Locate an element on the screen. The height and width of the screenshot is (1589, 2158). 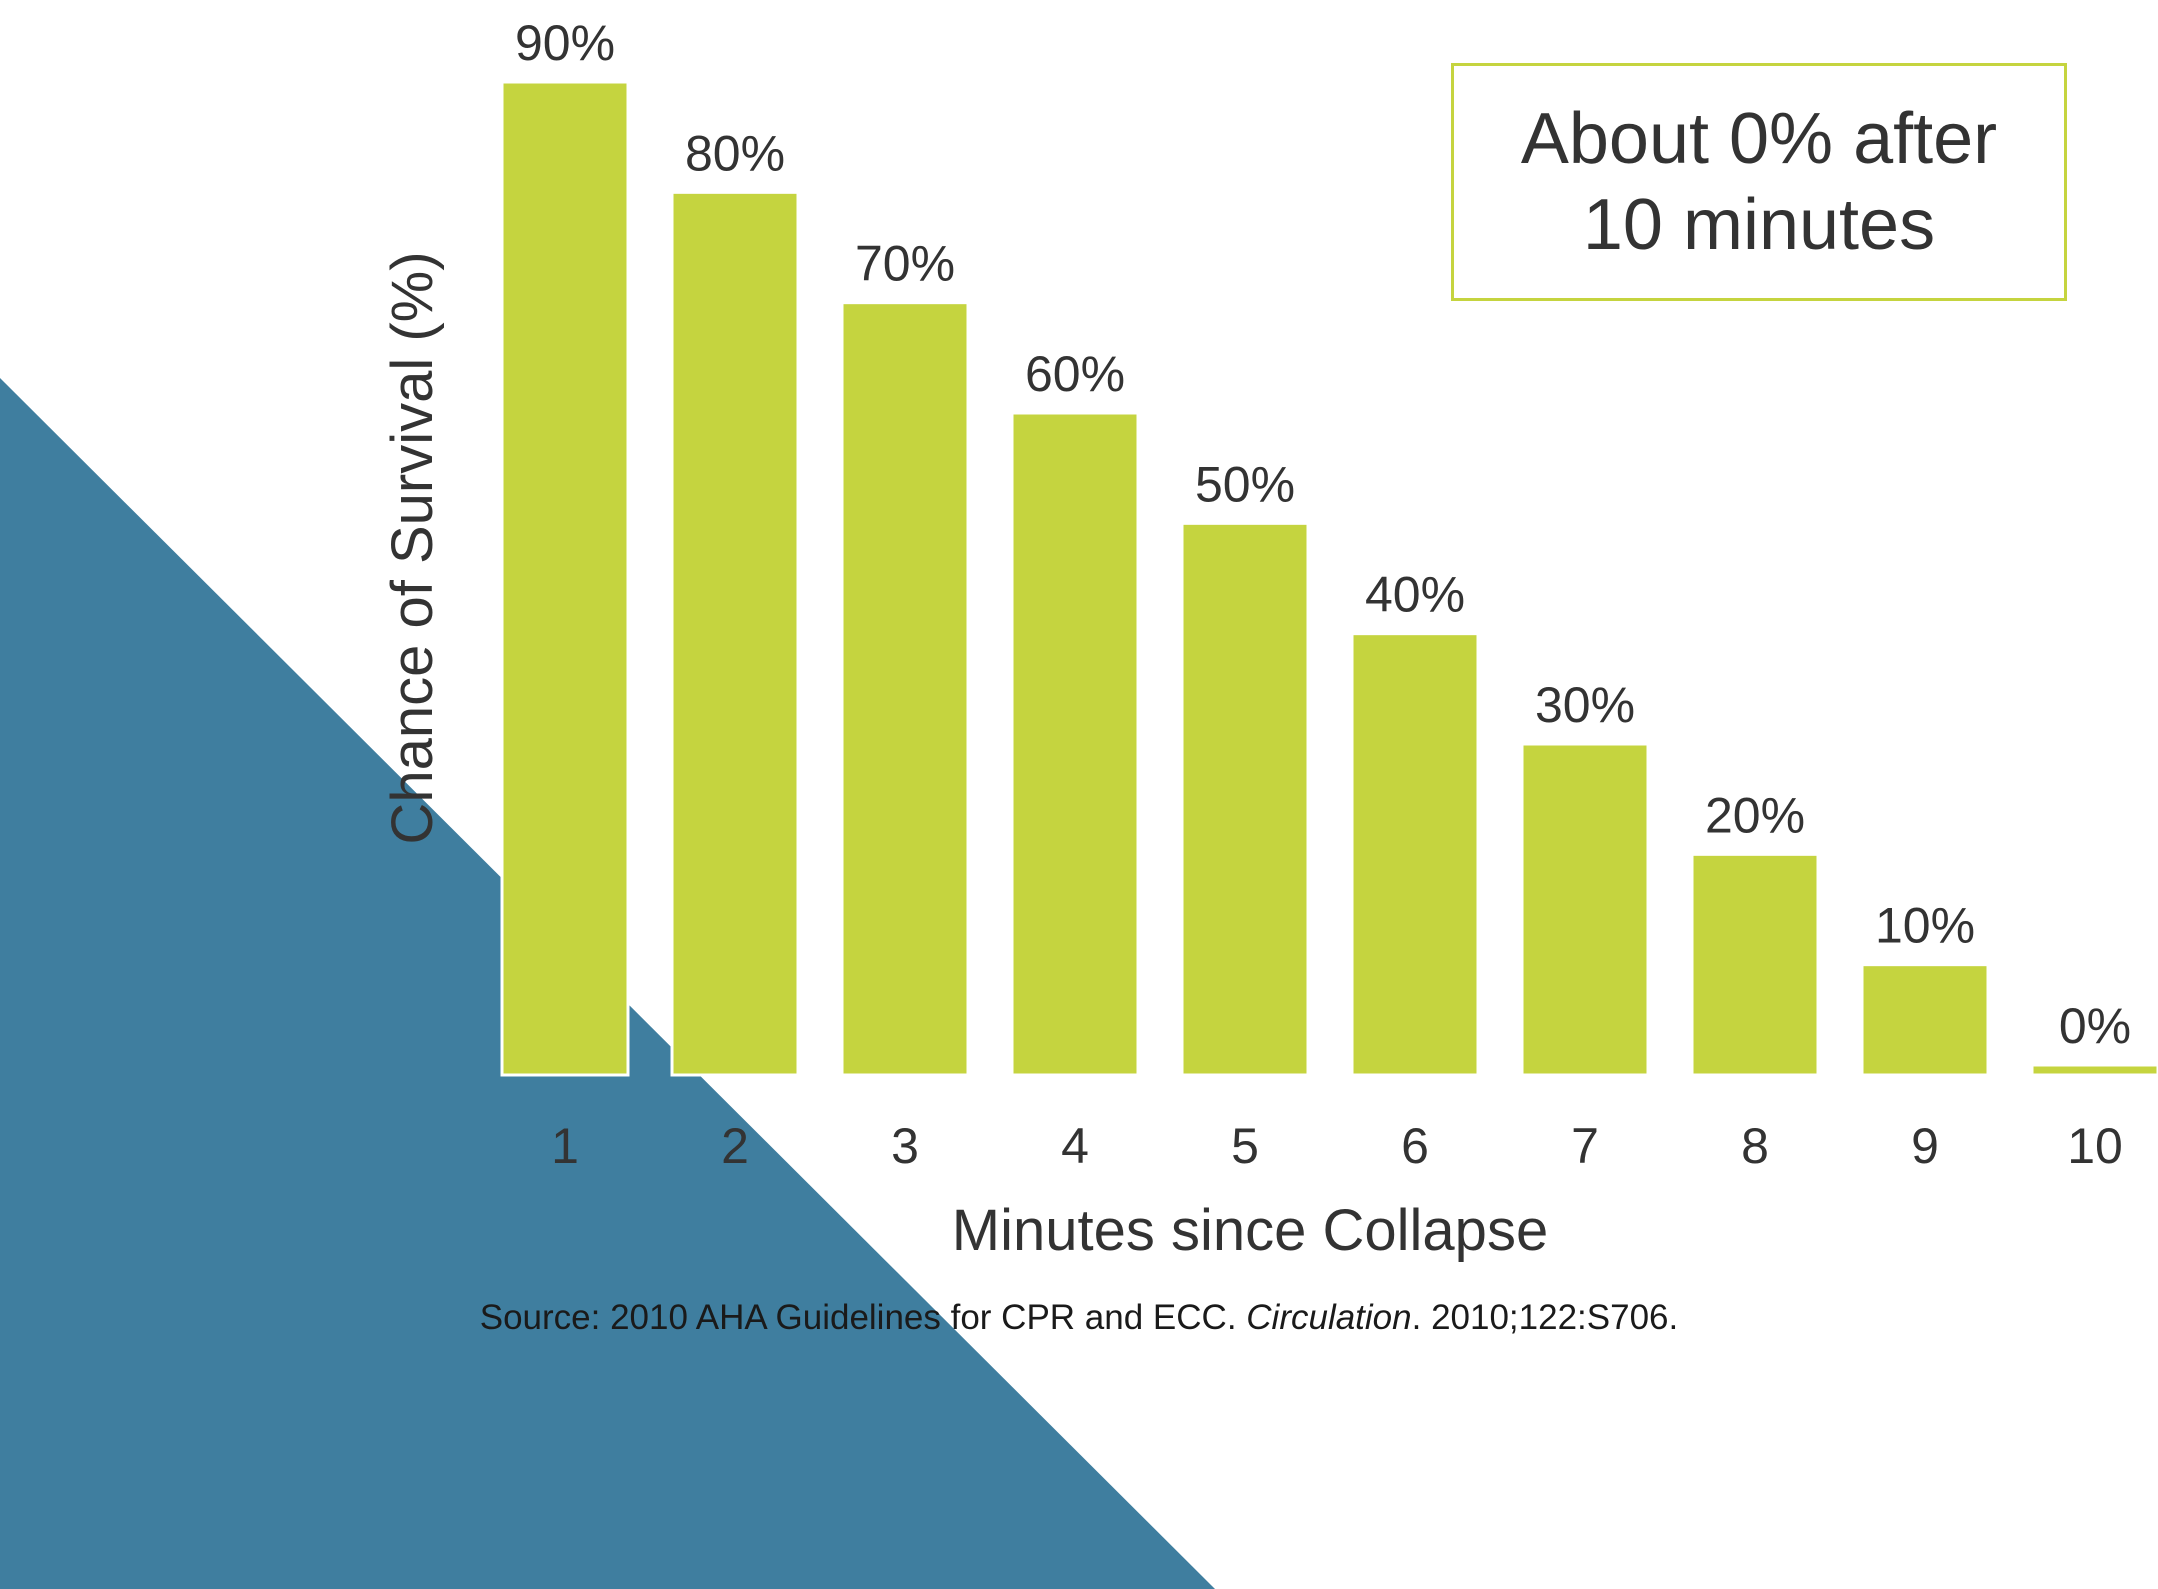
value-label-minute-4: 60% is located at coordinates (1075, 374).